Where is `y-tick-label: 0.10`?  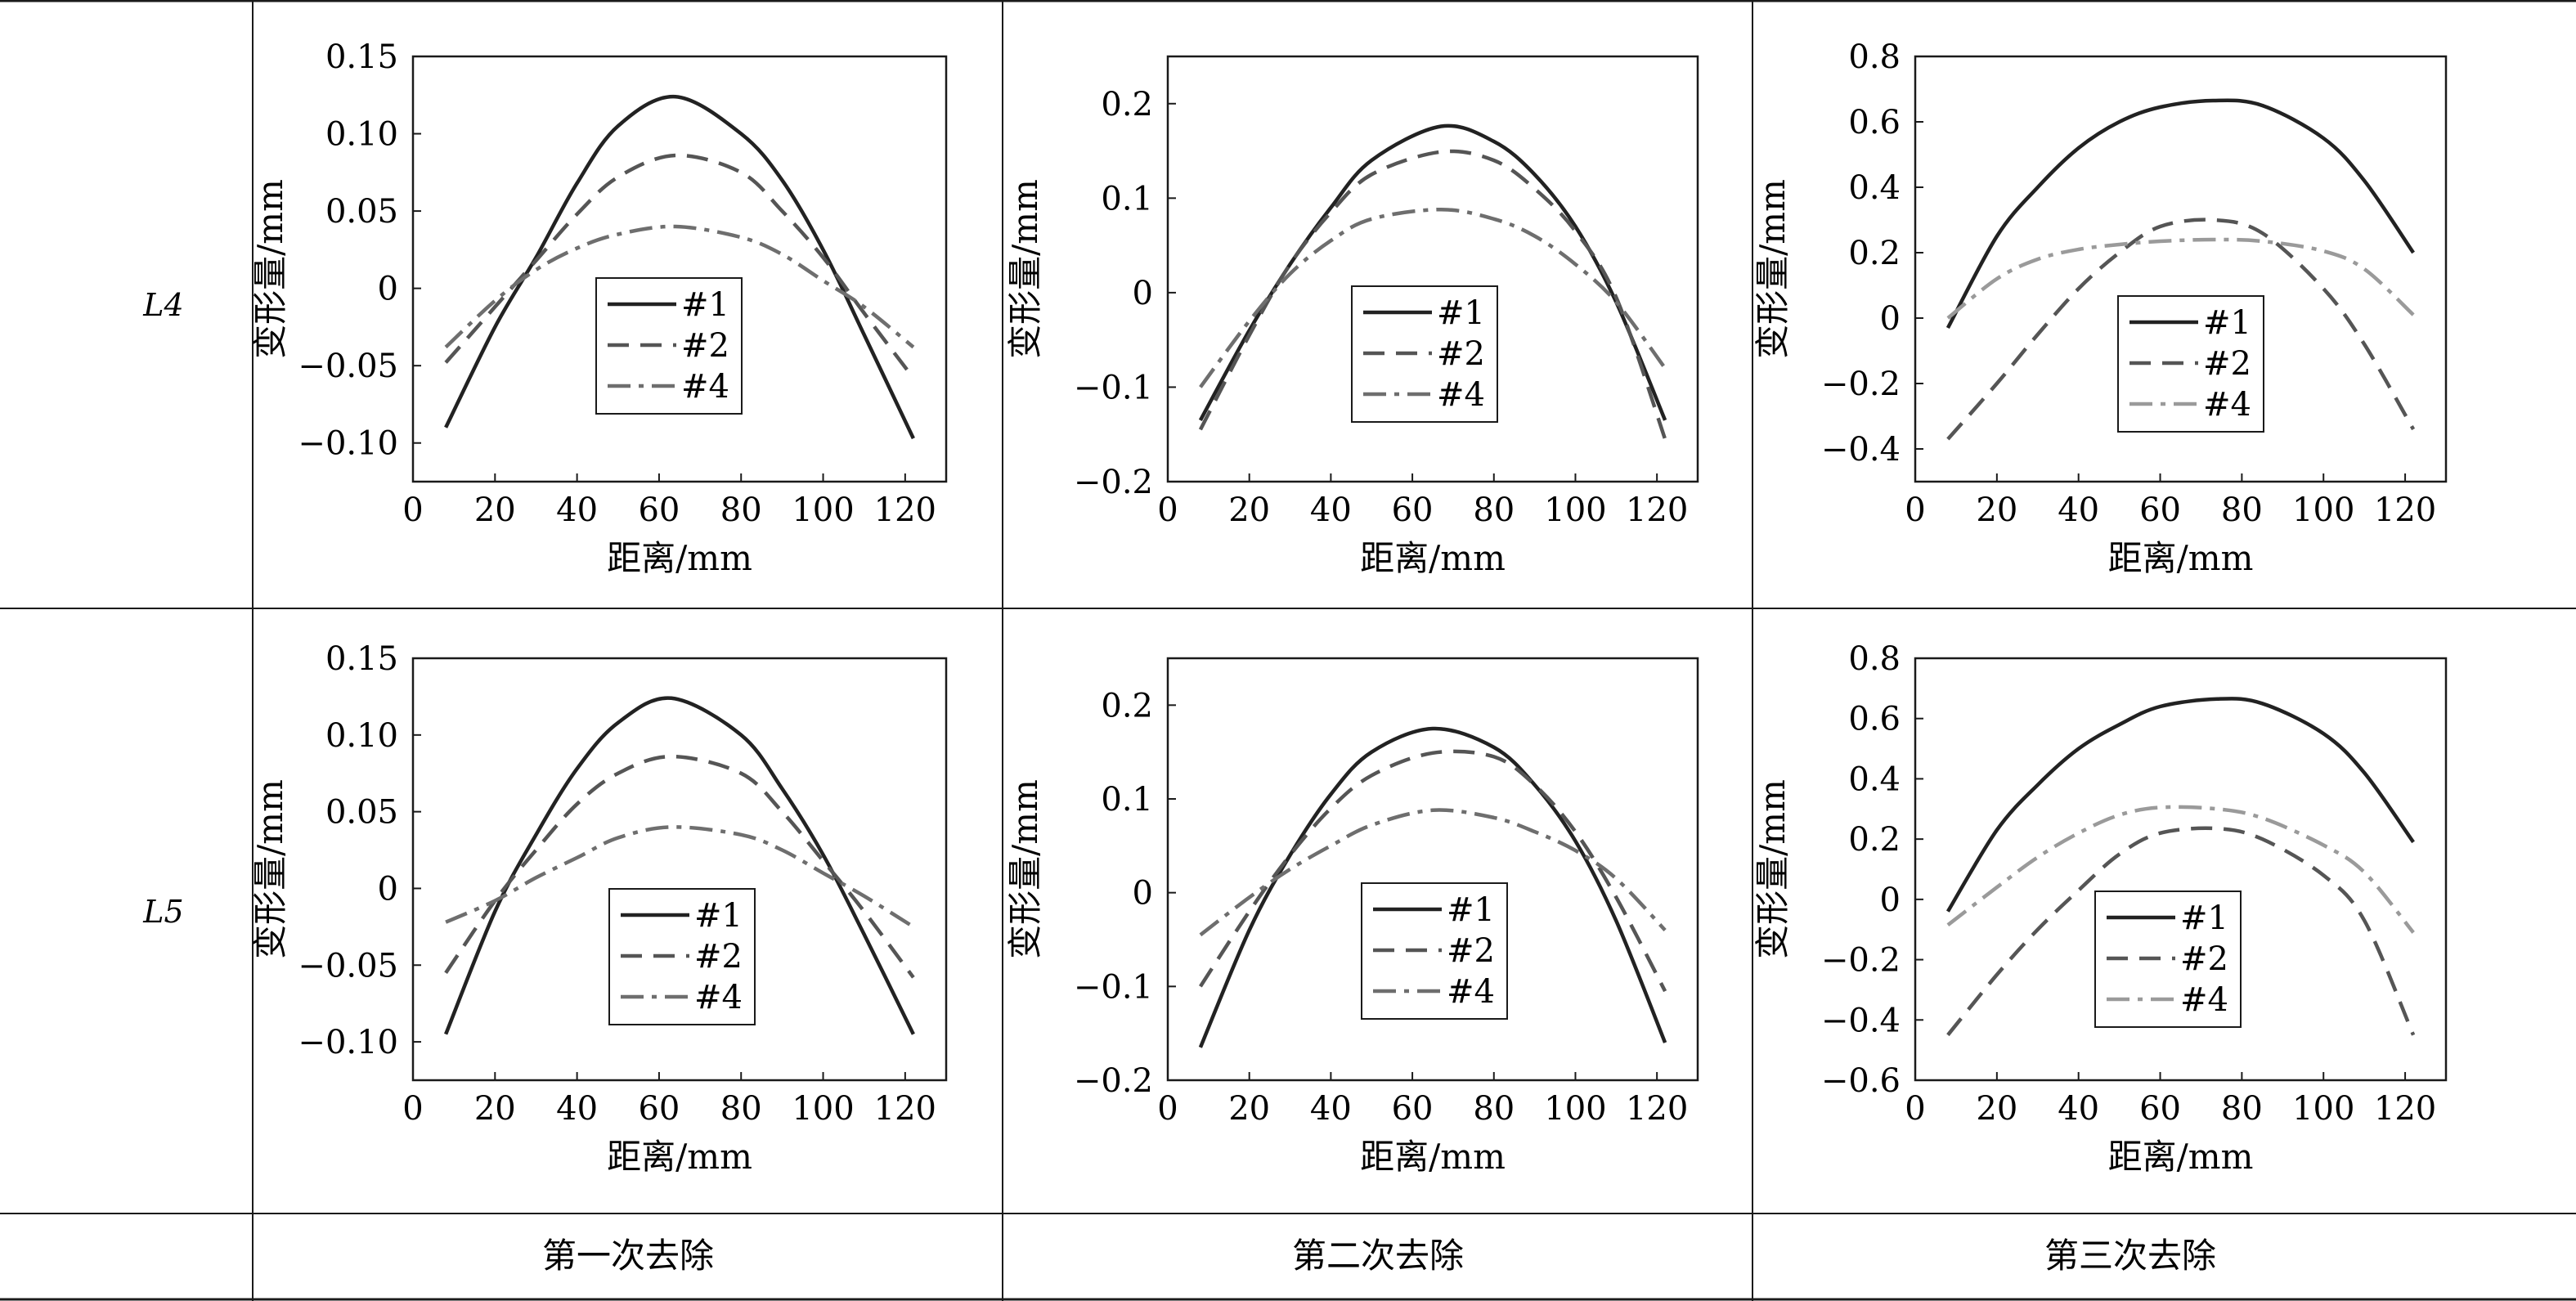
y-tick-label: 0.10 is located at coordinates (362, 736).